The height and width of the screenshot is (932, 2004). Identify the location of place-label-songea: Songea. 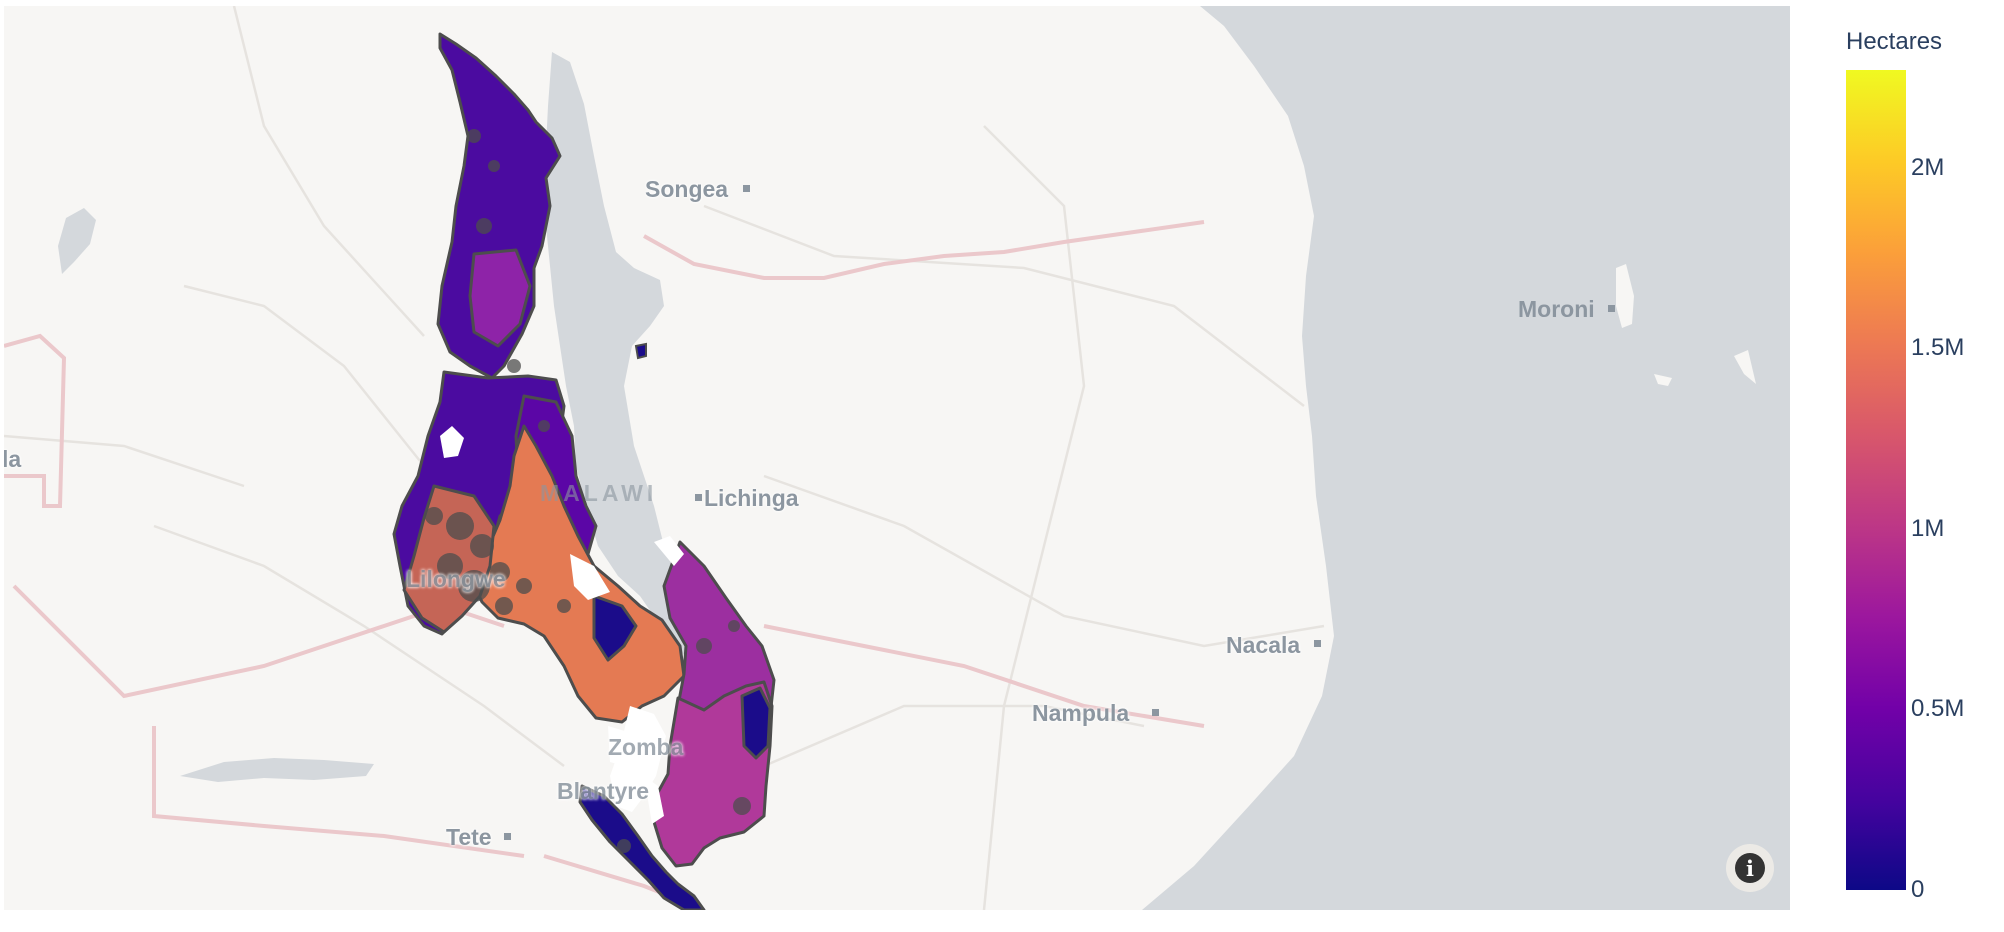
(687, 189).